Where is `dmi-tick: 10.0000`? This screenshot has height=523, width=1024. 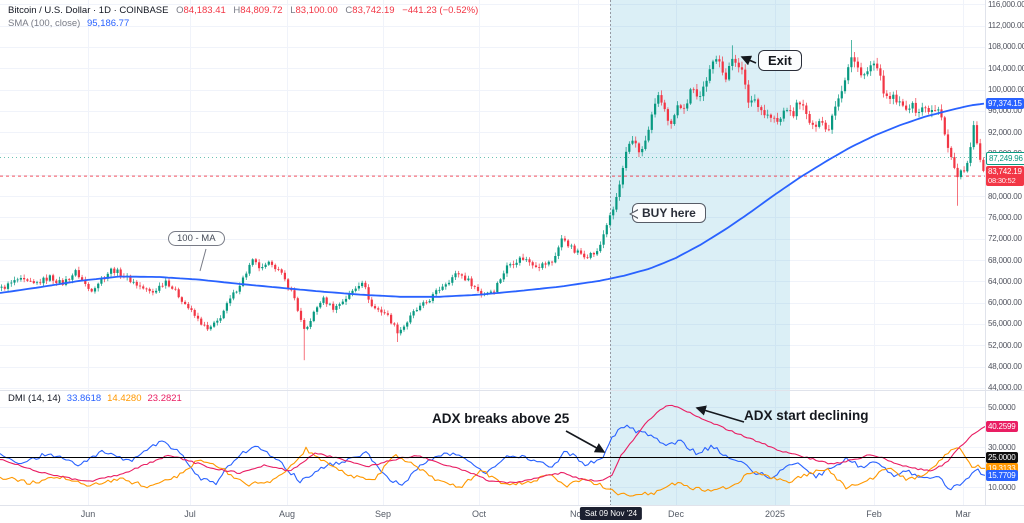
dmi-tick: 10.0000 is located at coordinates (1002, 487).